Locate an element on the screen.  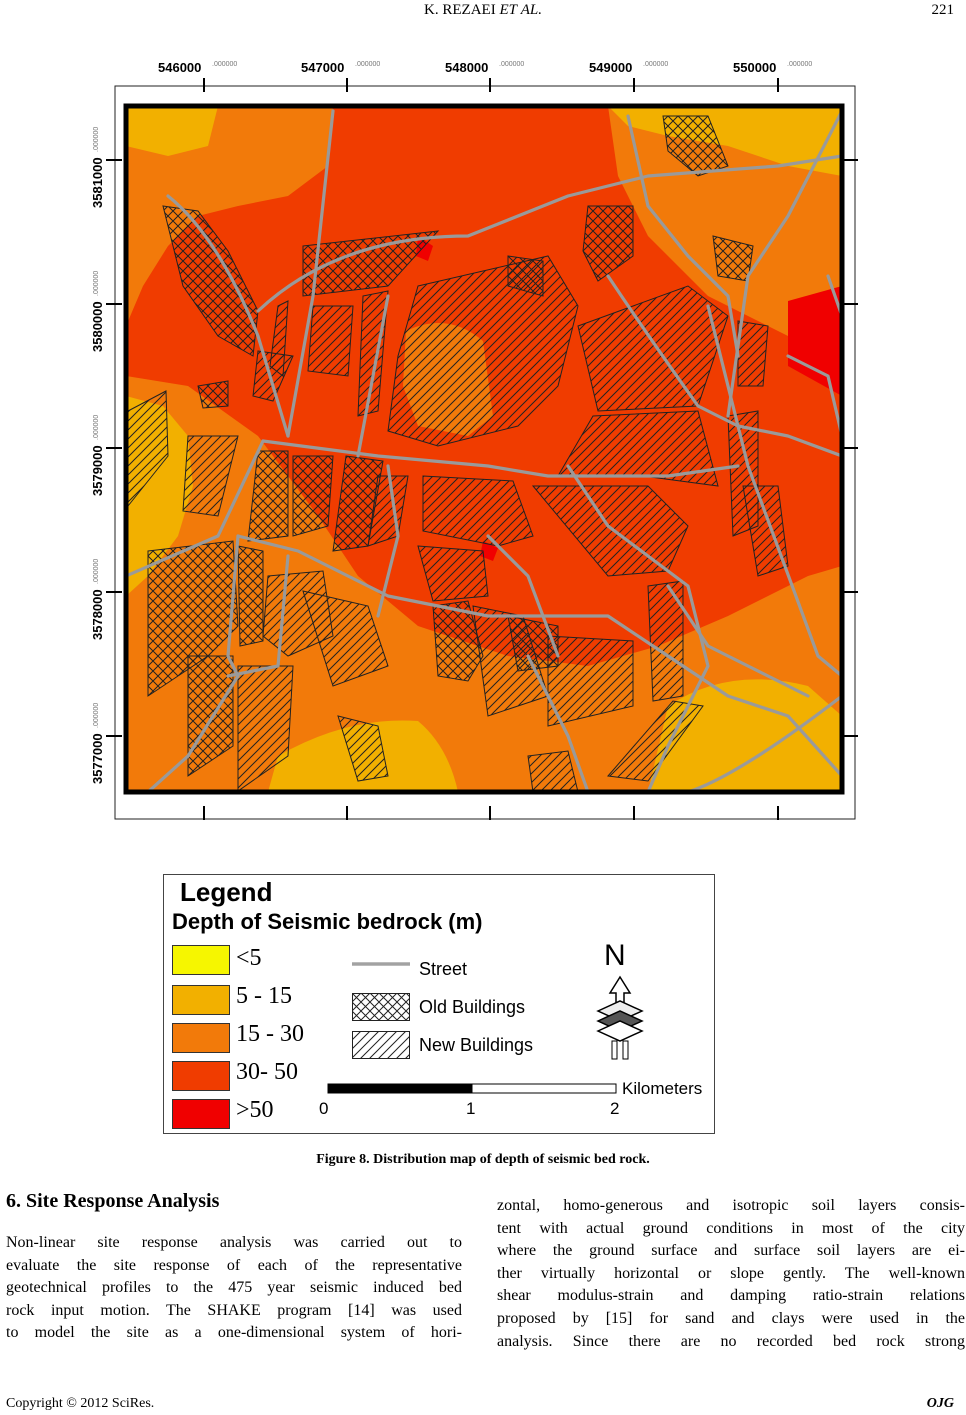
y-tick-left: 3578000 is located at coordinates (97, 614).